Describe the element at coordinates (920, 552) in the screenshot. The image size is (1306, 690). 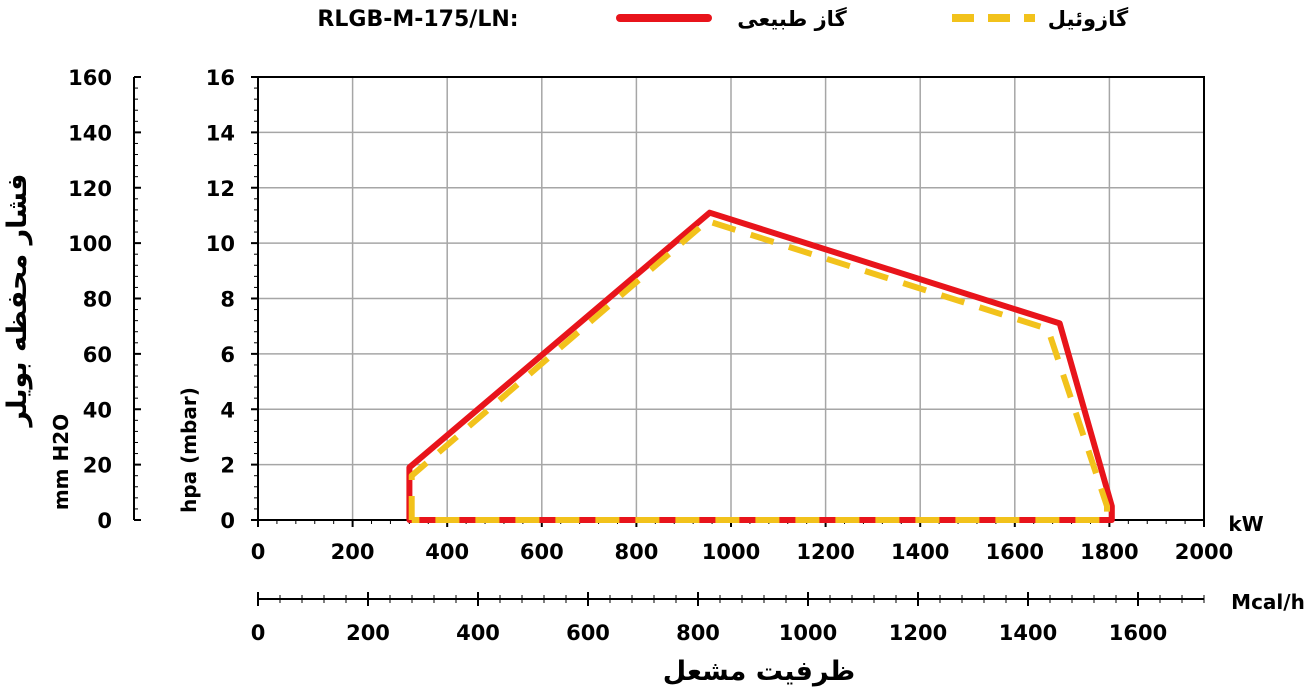
I see `x-tick-label: 1400` at that location.